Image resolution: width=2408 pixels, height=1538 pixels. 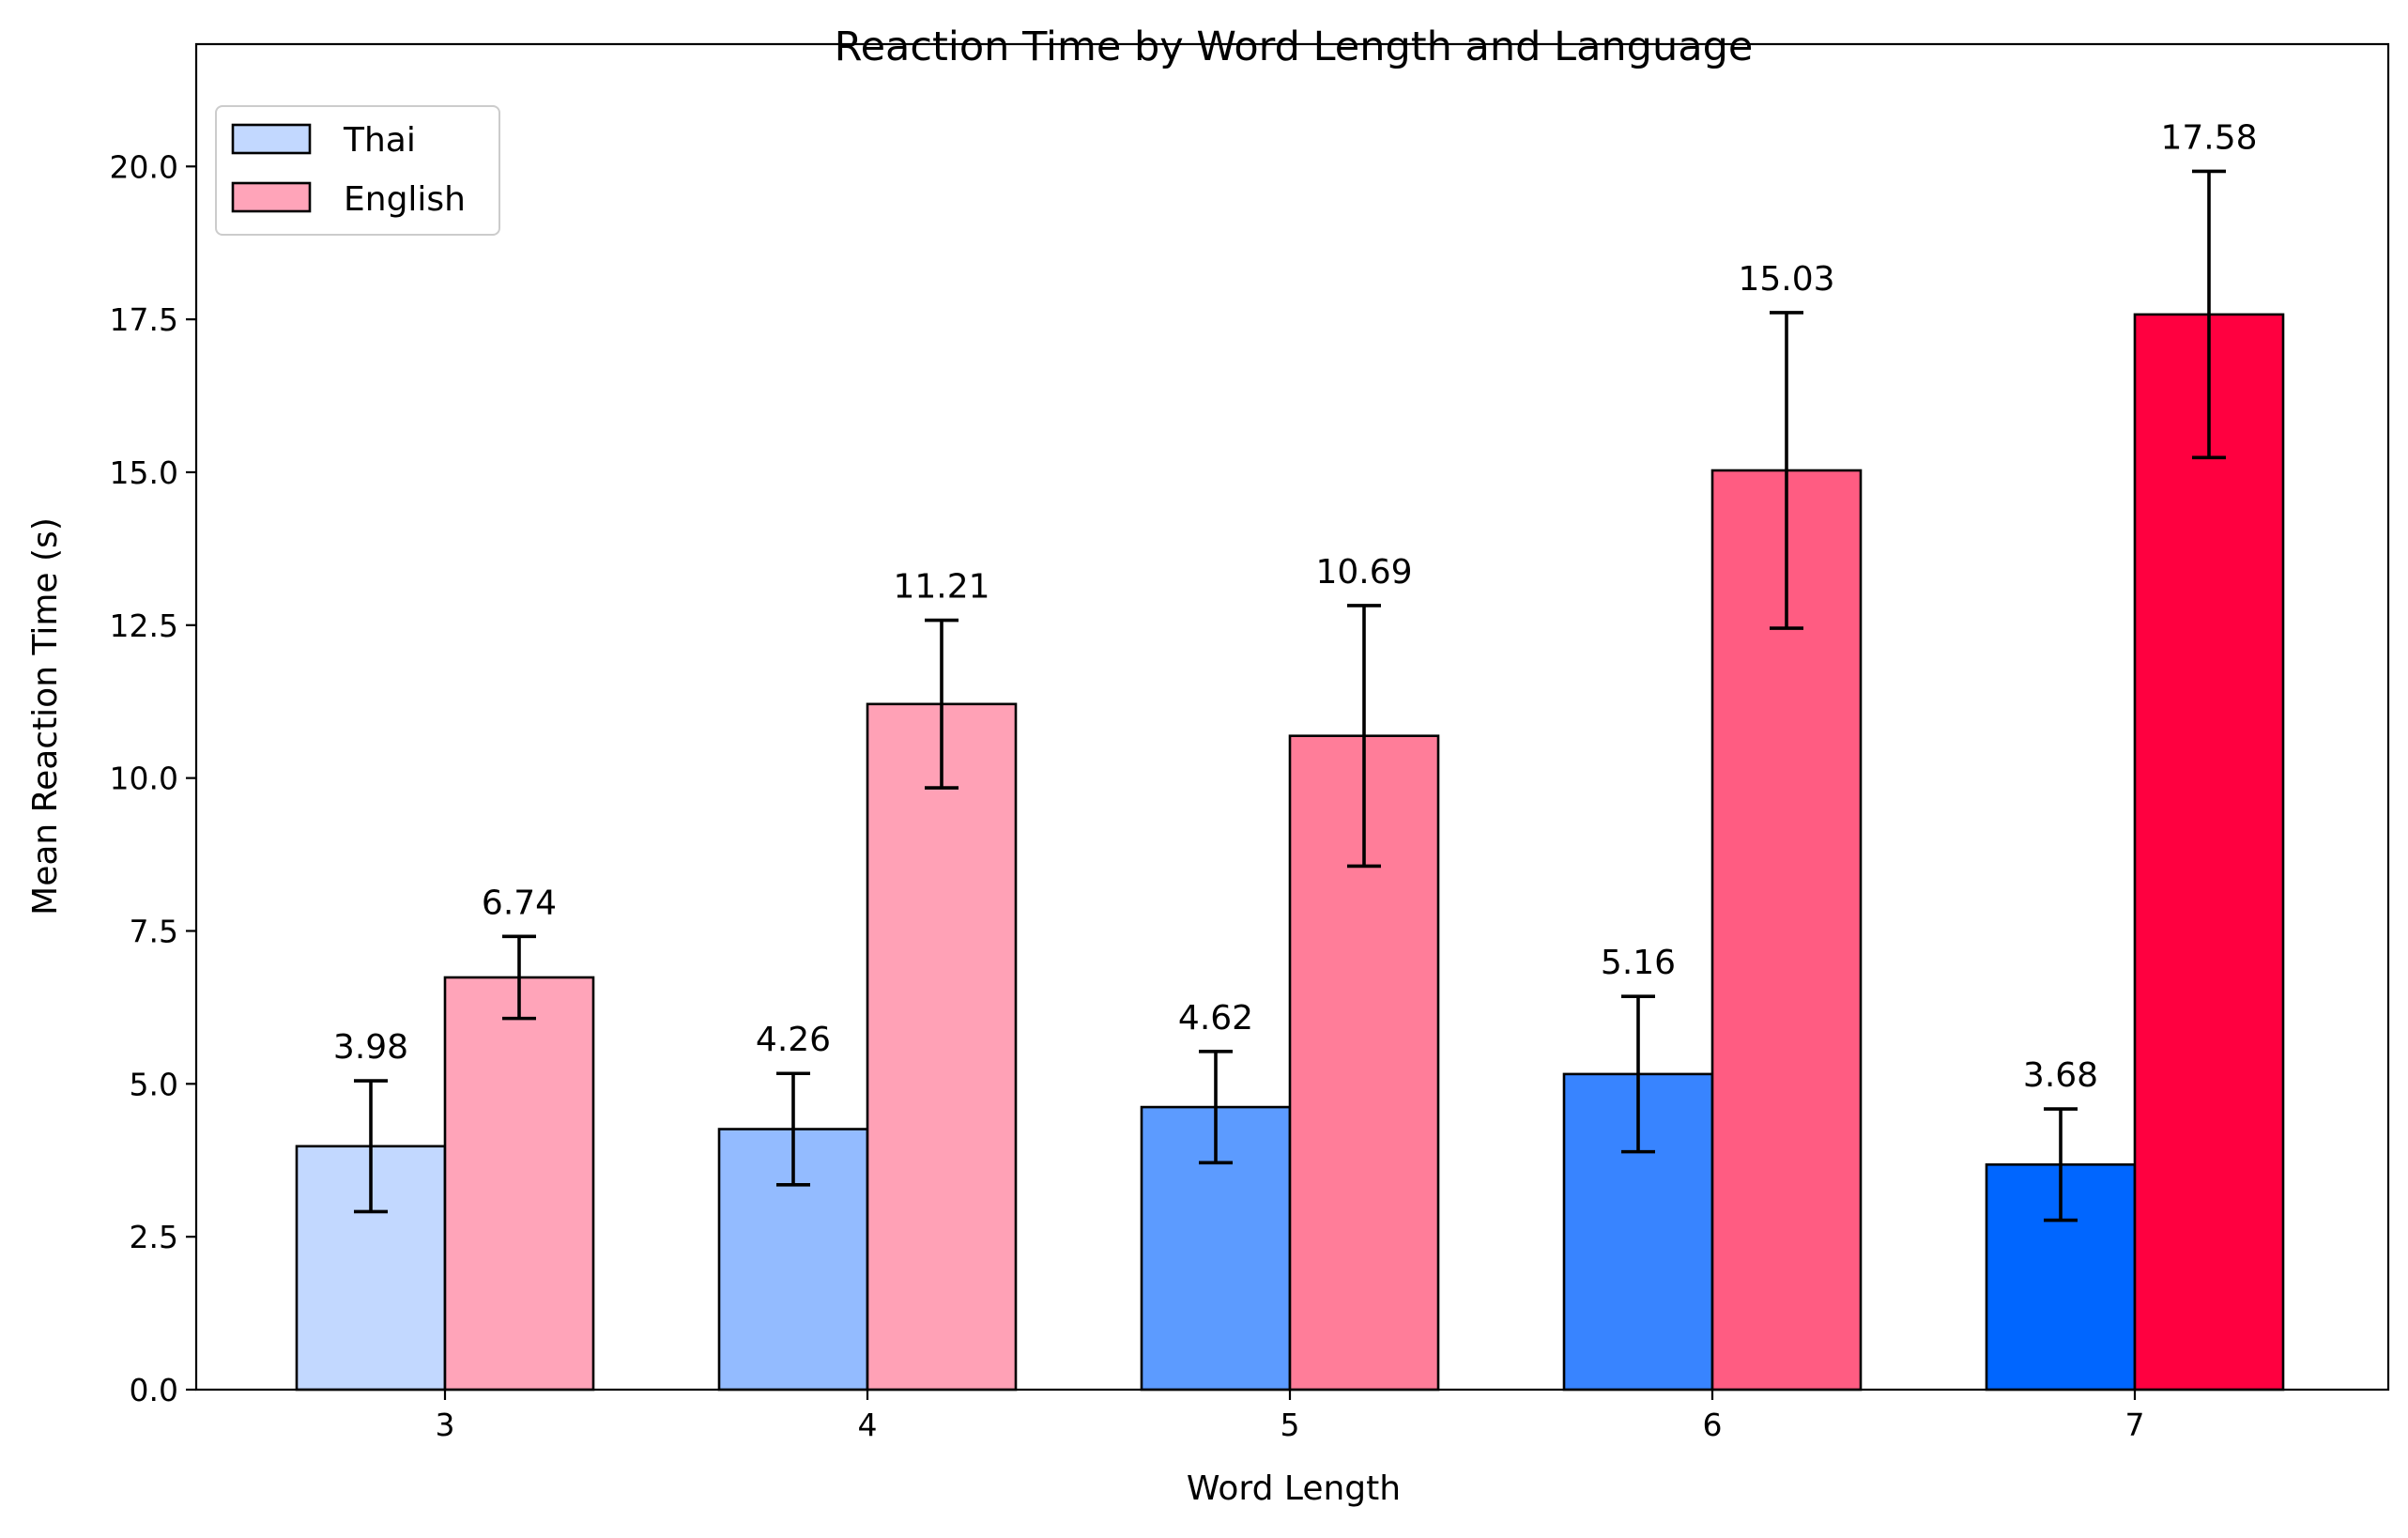 I want to click on data-label-english-6: 15.03, so click(x=1786, y=279).